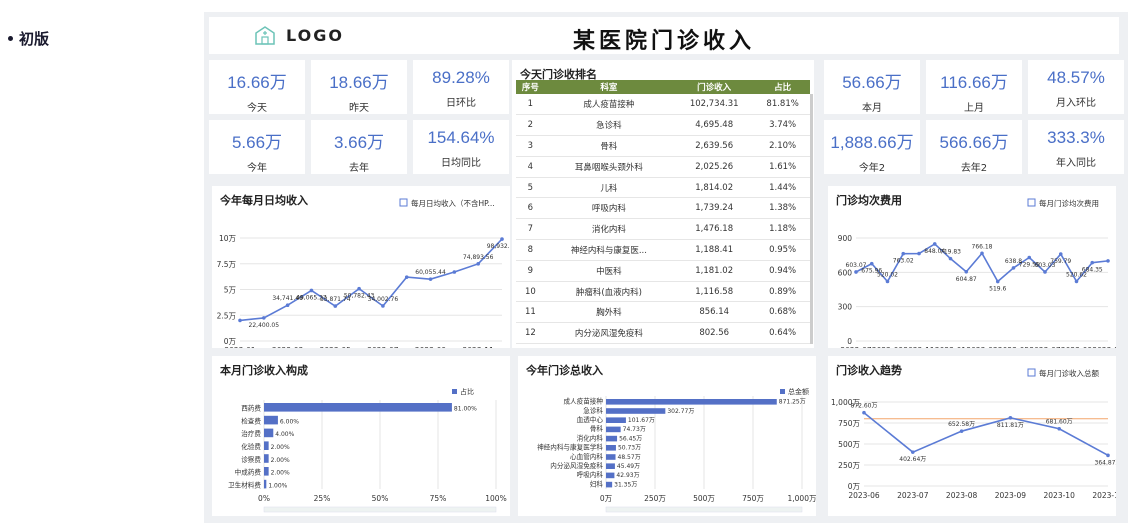 The height and width of the screenshot is (529, 1143). I want to click on kpi-card: 154.64% 日均同比, so click(461, 147).